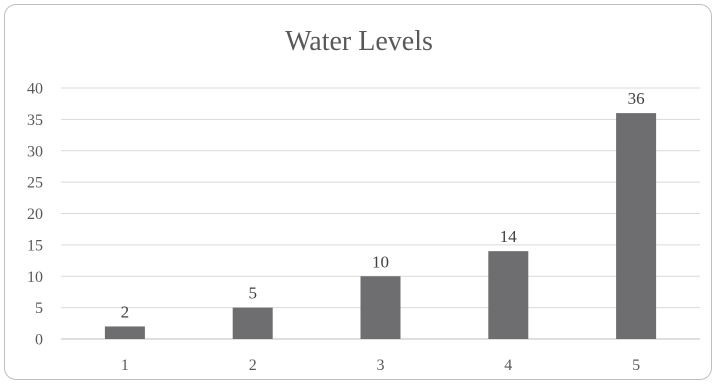  I want to click on y-tick-label: 25, so click(35, 183).